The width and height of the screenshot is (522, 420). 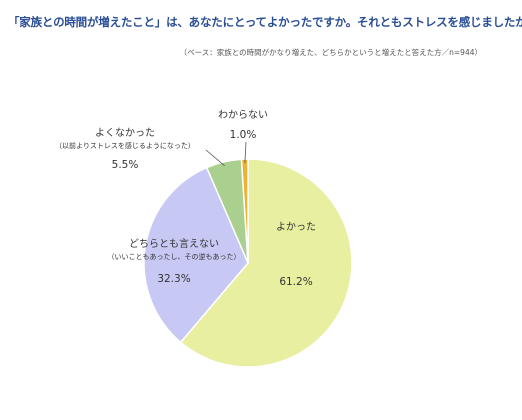 What do you see at coordinates (295, 282) in the screenshot?
I see `slice-value-label-0: 61.2%` at bounding box center [295, 282].